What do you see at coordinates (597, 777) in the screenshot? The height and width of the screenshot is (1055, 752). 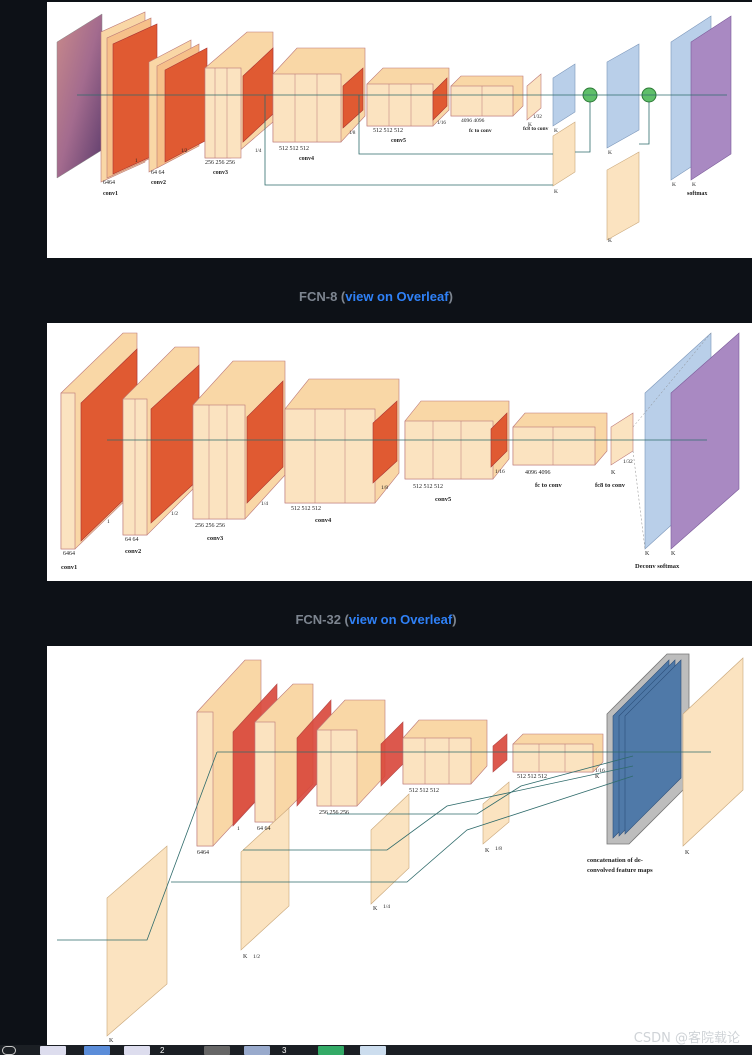 I see `conv5-k: K` at bounding box center [597, 777].